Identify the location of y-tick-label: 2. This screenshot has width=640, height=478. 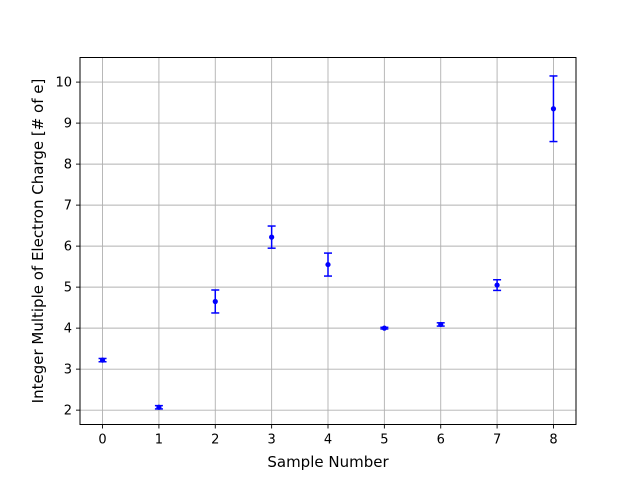
(68, 411).